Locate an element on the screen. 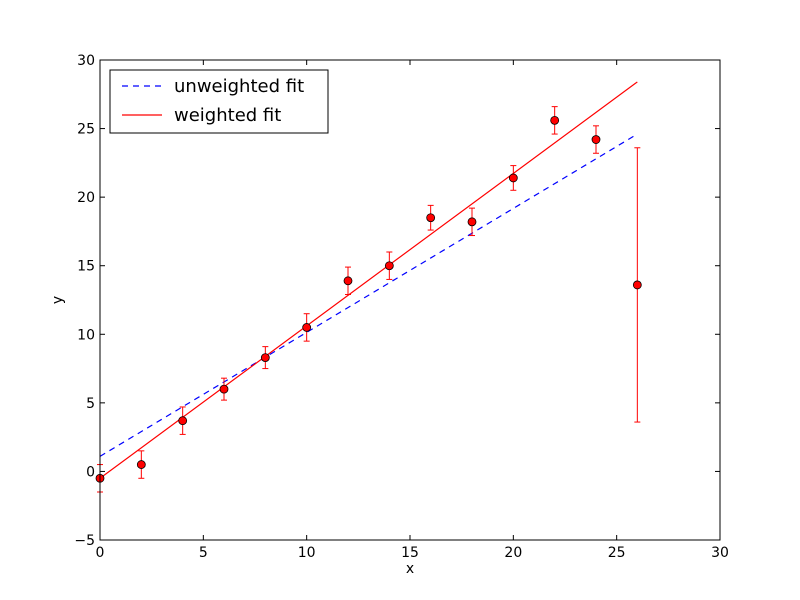  y-tick-label: 0 is located at coordinates (90, 472).